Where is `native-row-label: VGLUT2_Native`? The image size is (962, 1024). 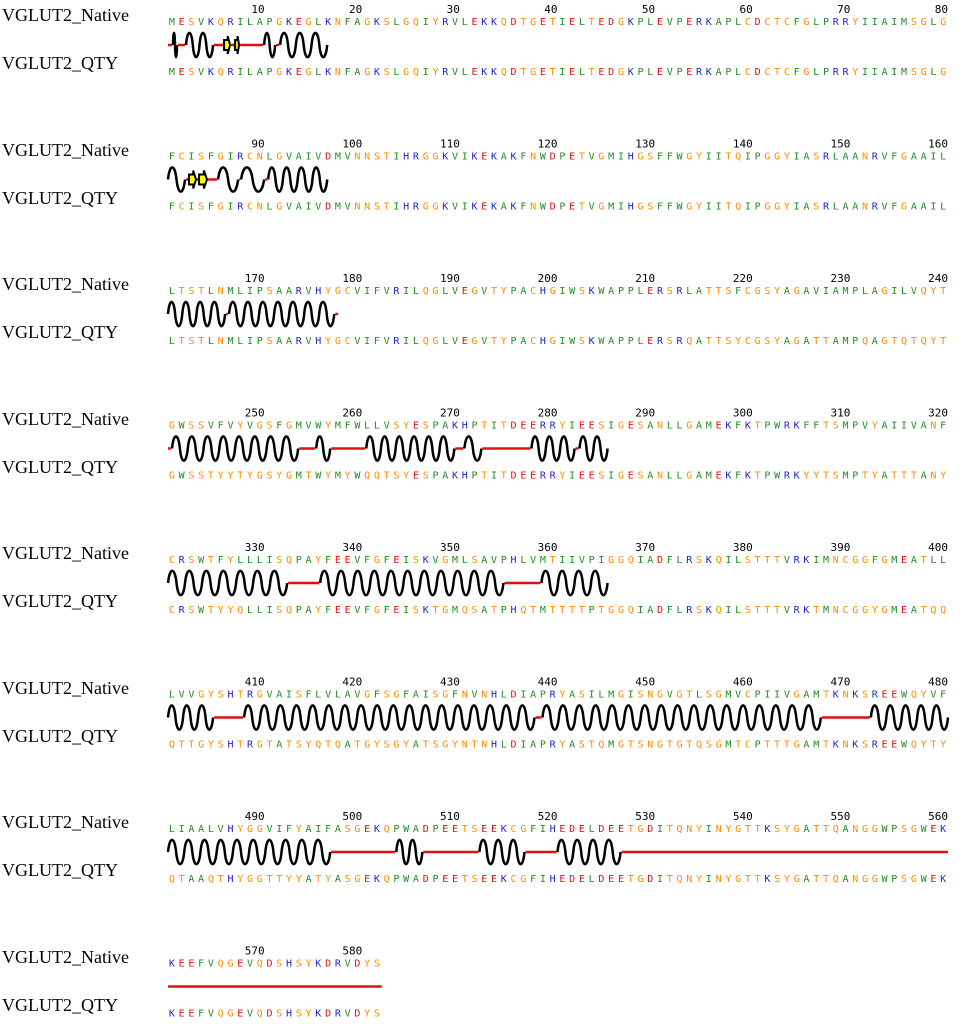 native-row-label: VGLUT2_Native is located at coordinates (65, 149).